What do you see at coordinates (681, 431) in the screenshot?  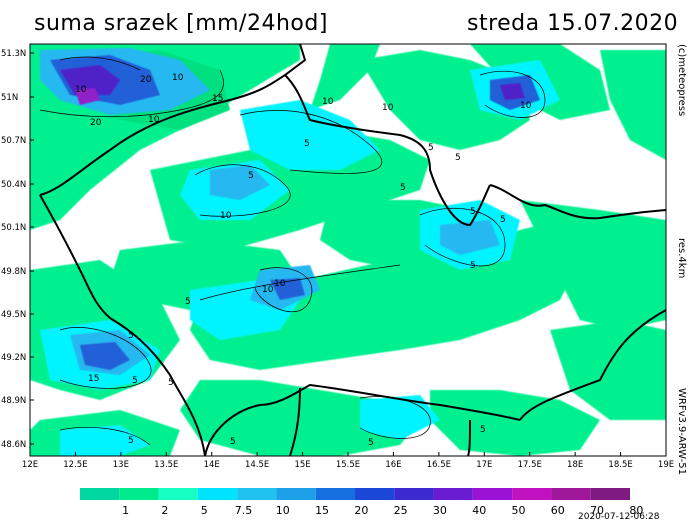 I see `model-label: WRFv3.9-ARW-51` at bounding box center [681, 431].